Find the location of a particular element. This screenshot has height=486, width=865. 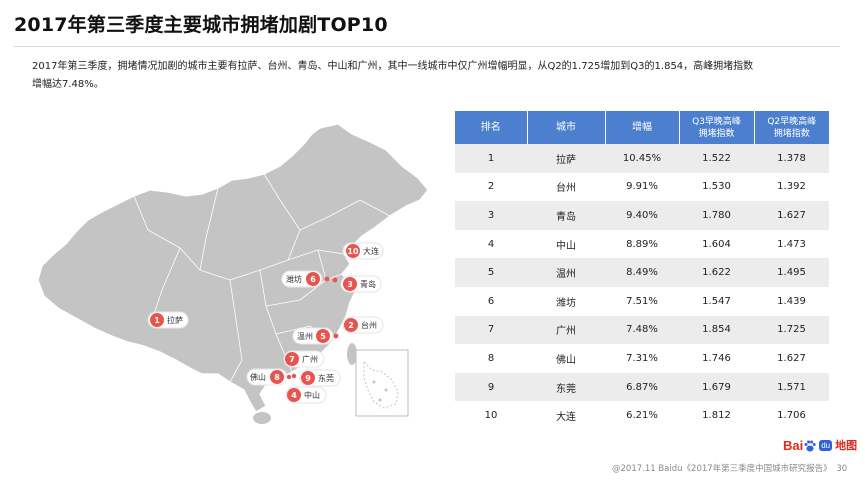

map-marker-9: 9 东莞 is located at coordinates (320, 378).